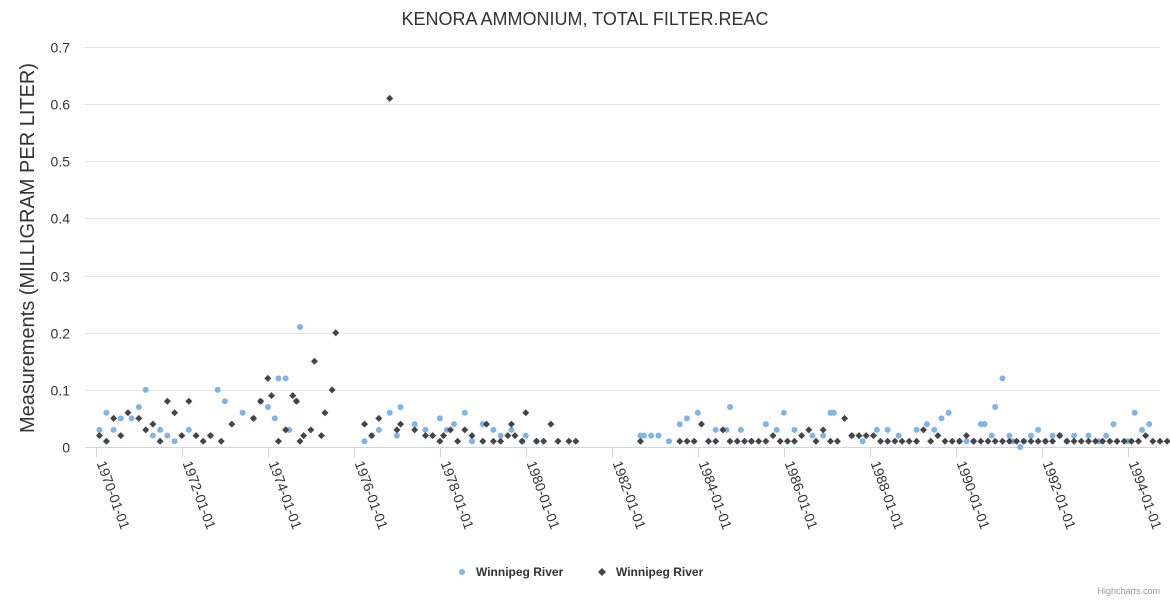 The width and height of the screenshot is (1170, 600). Describe the element at coordinates (511, 572) in the screenshot. I see `legend-item-series-1: Winnipeg River` at that location.